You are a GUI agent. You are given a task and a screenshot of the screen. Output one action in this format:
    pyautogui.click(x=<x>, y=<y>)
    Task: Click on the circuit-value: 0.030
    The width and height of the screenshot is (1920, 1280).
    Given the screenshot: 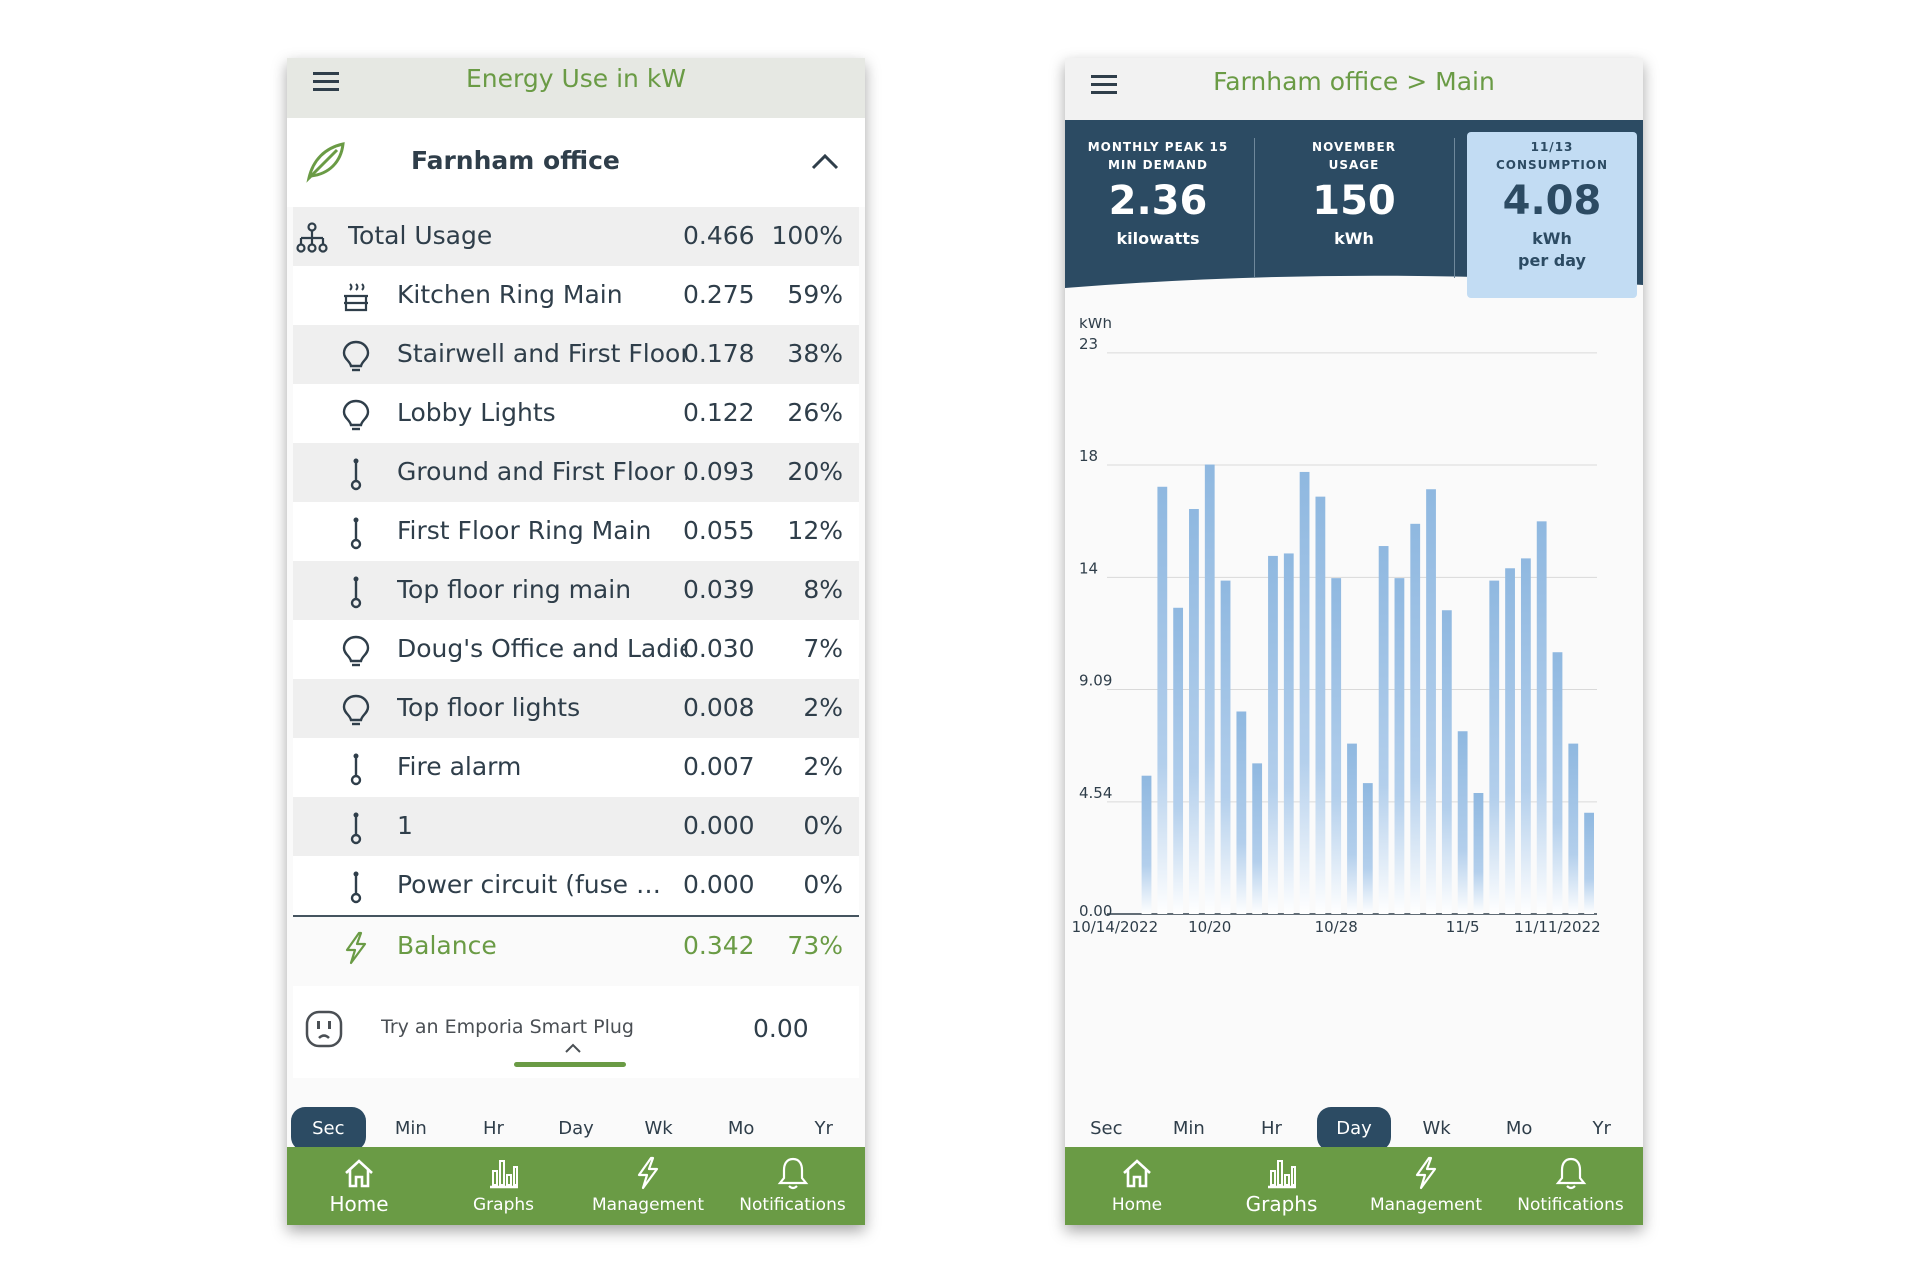 What is the action you would take?
    pyautogui.click(x=719, y=648)
    